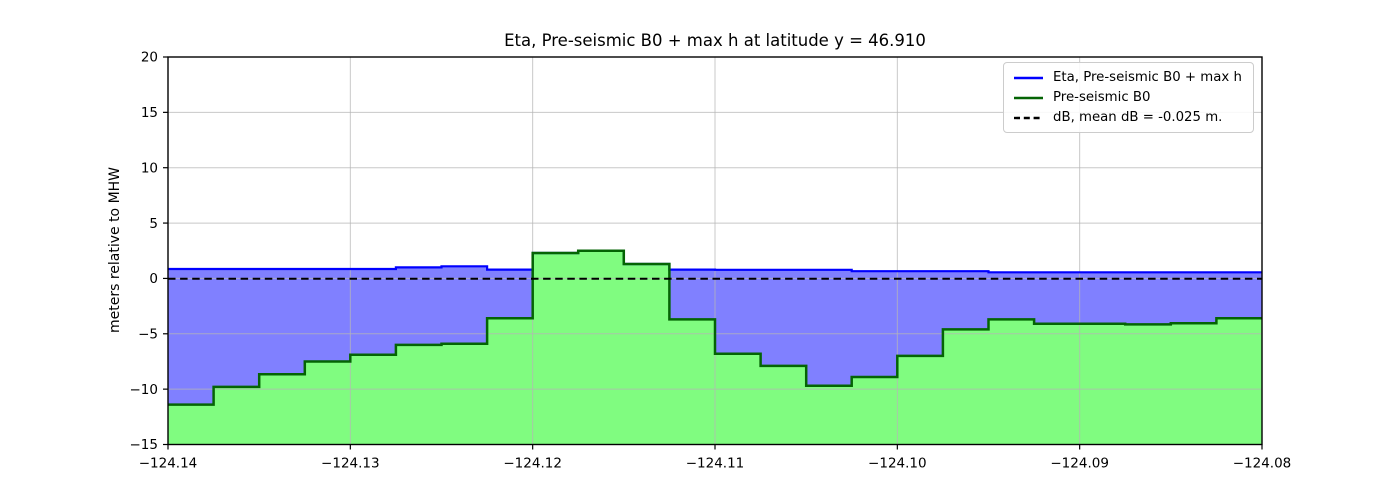 The height and width of the screenshot is (500, 1400). Describe the element at coordinates (1262, 464) in the screenshot. I see `x-tick-label: −124.08` at that location.